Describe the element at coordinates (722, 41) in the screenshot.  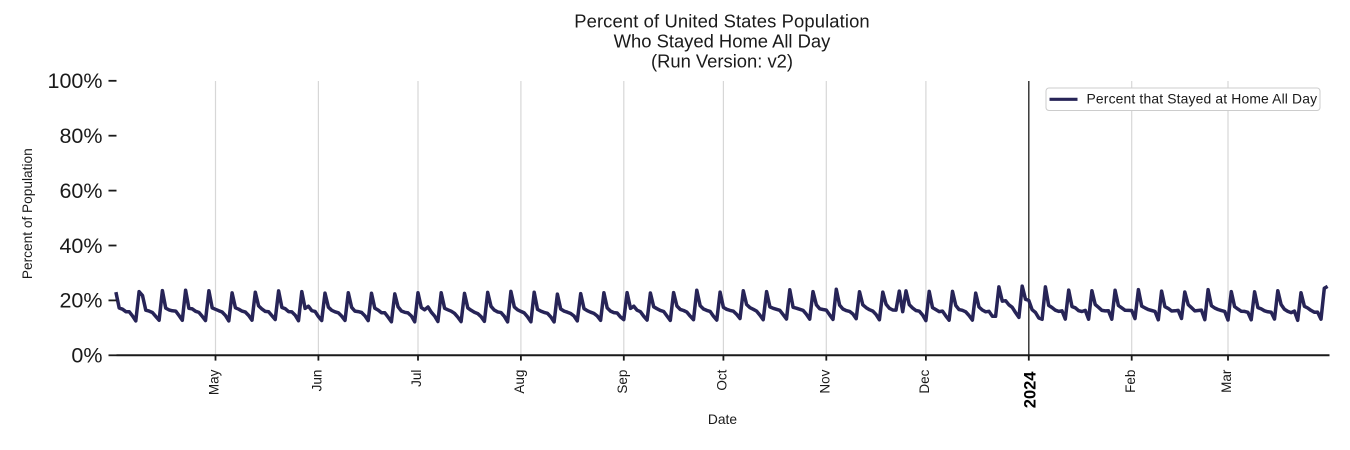
I see `svg-text: Who Stayed Home All Day` at that location.